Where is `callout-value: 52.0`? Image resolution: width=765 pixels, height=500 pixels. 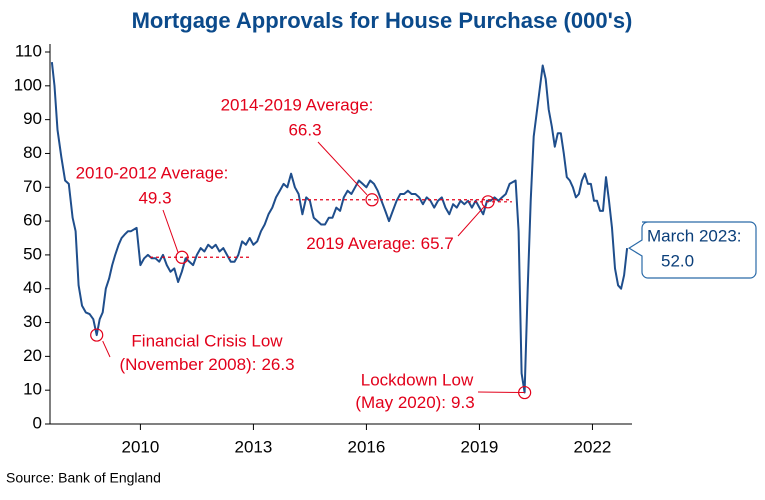 callout-value: 52.0 is located at coordinates (677, 260).